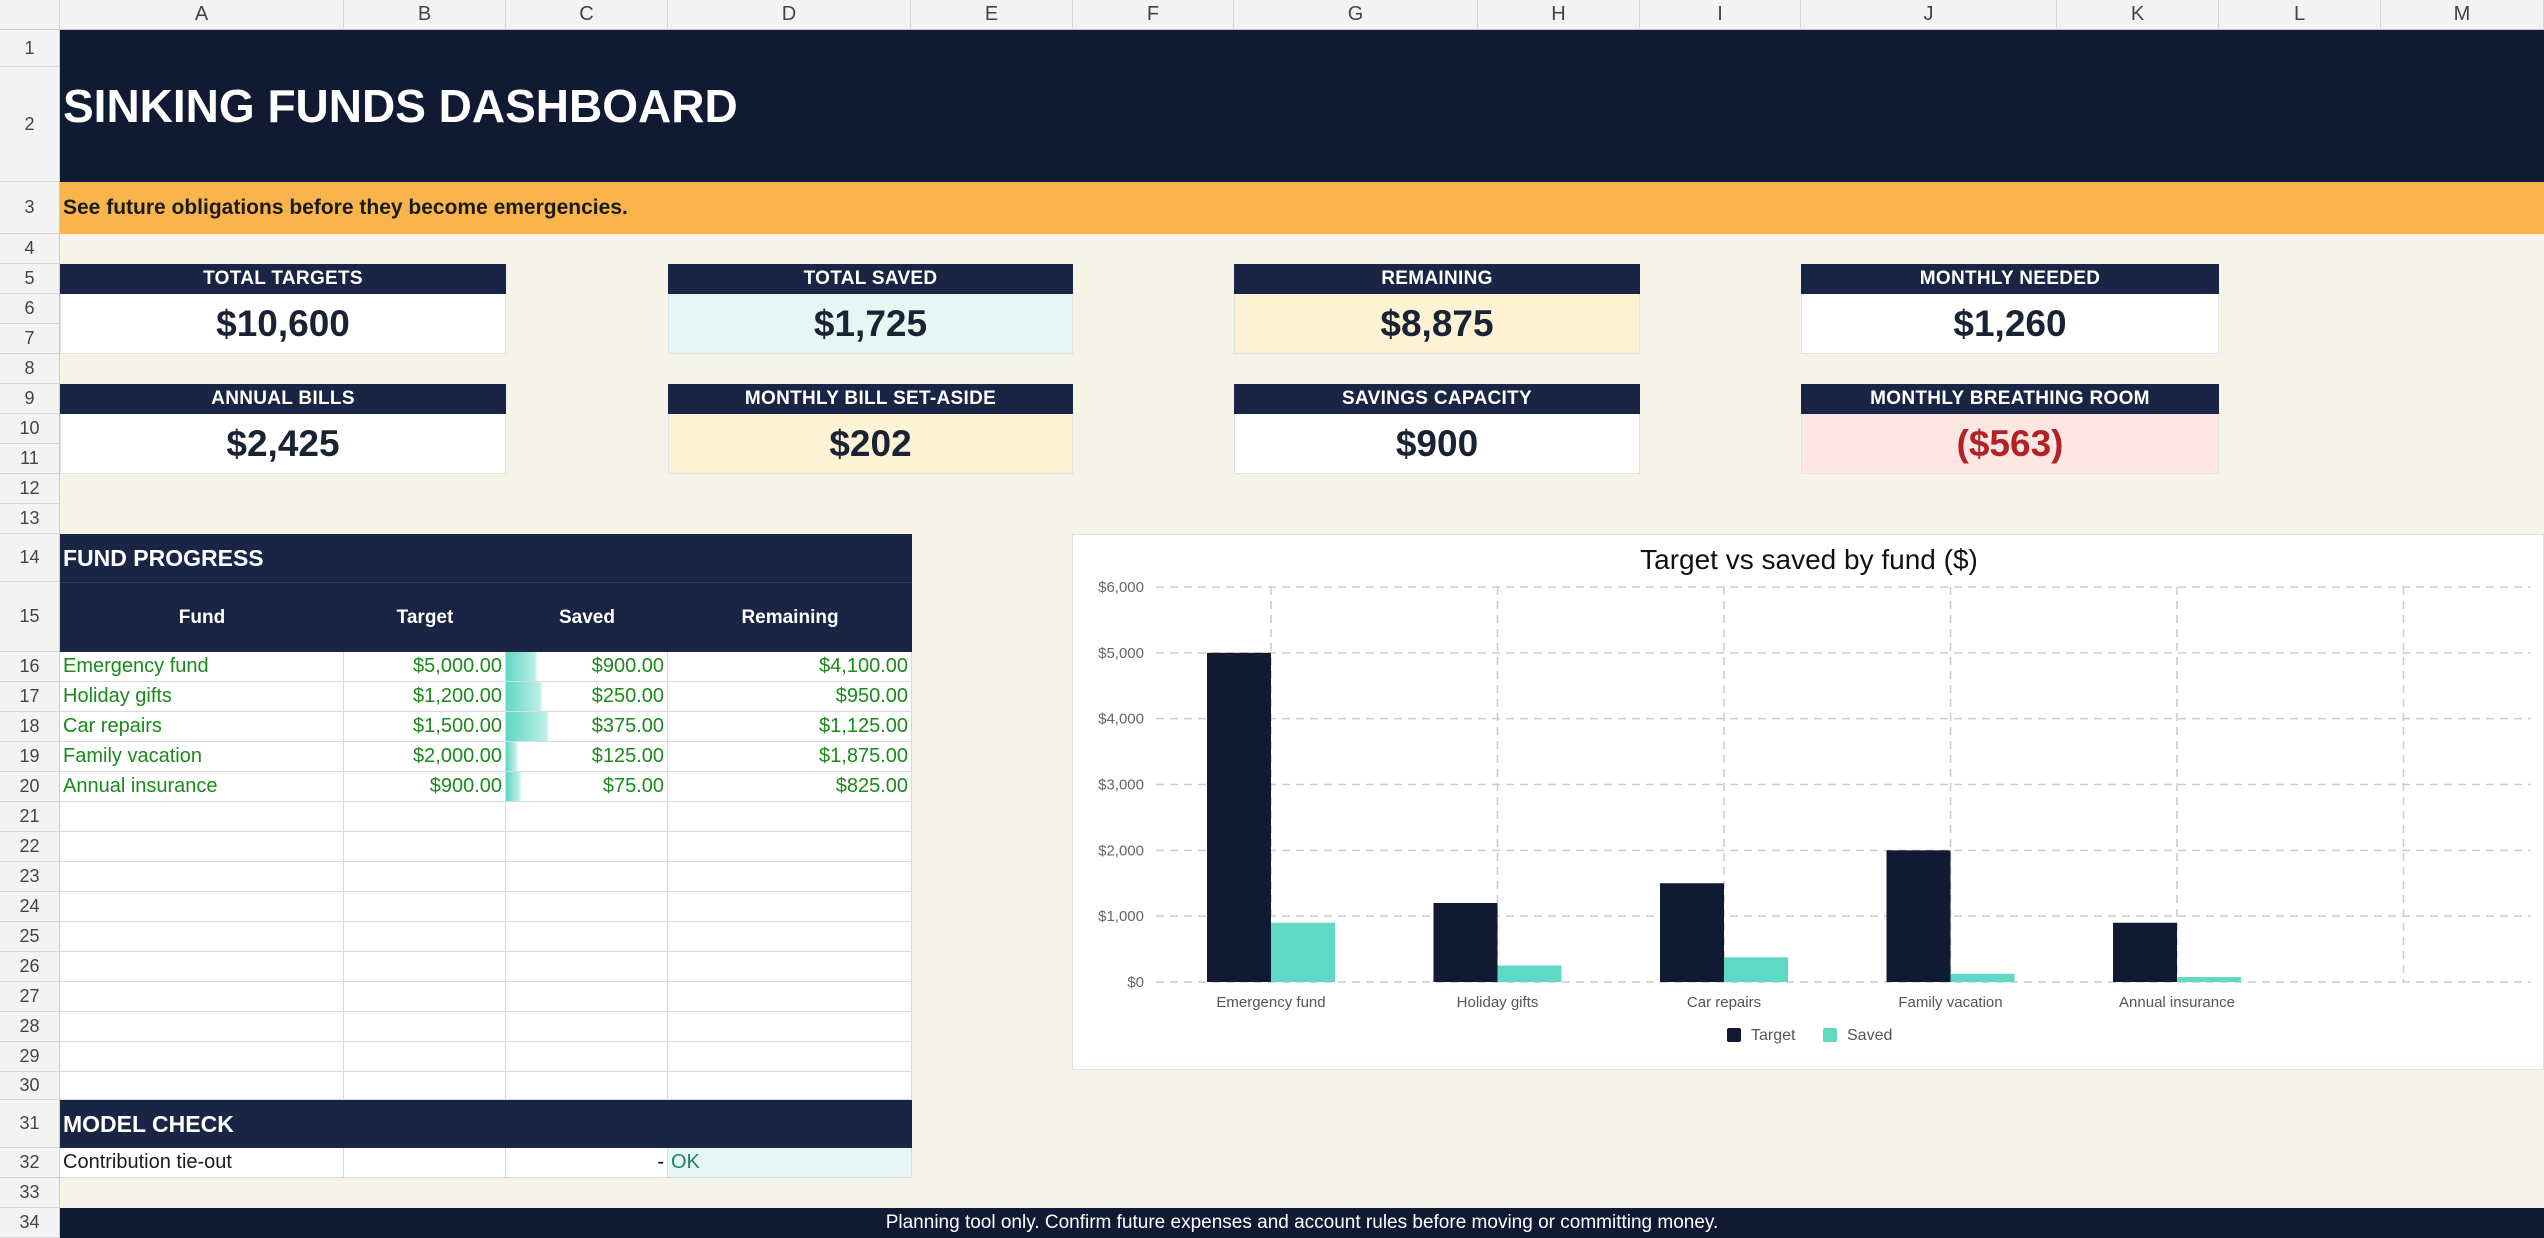 This screenshot has width=2544, height=1238. What do you see at coordinates (202, 1163) in the screenshot?
I see `model-check-label: Contribution tie-out` at bounding box center [202, 1163].